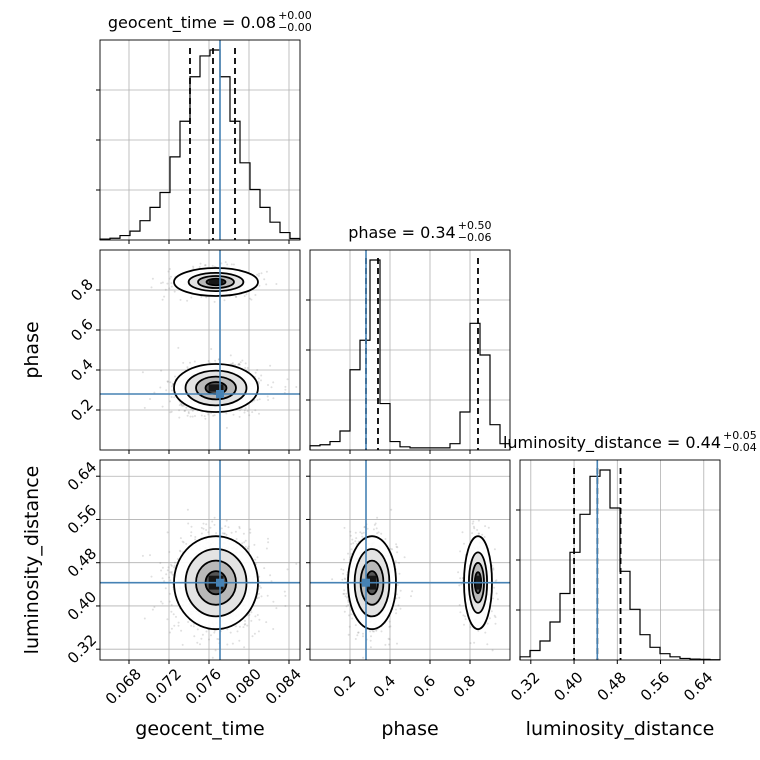  I want to click on histogram-phase, so click(410, 354).